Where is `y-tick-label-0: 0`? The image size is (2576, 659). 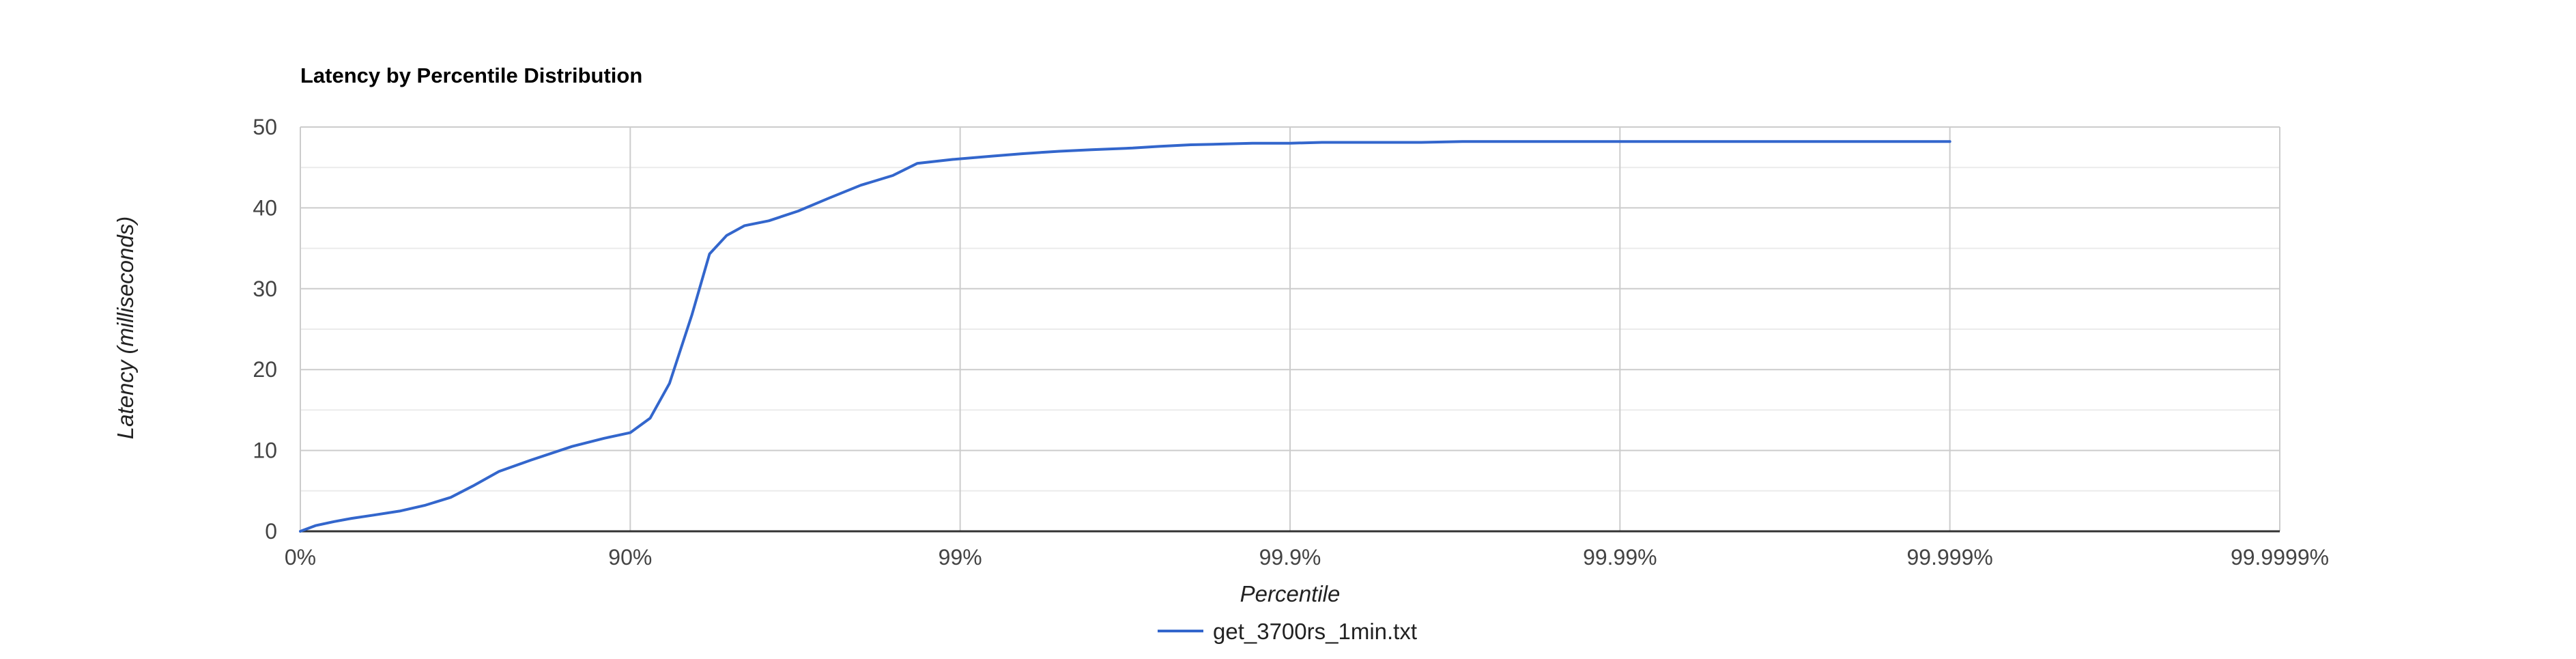 y-tick-label-0: 0 is located at coordinates (271, 531).